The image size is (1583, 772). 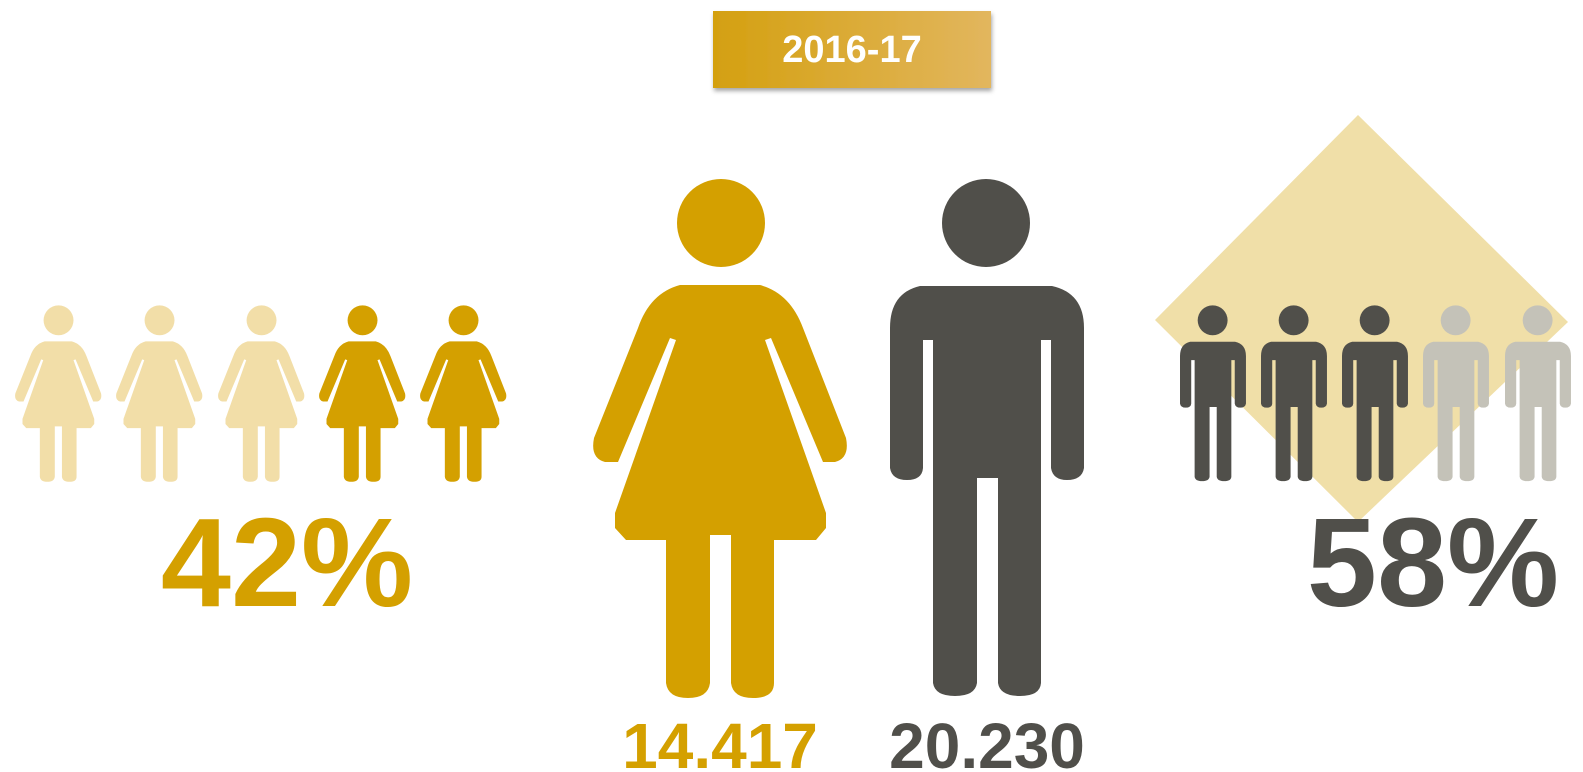 I want to click on men-count: 20.230, so click(x=987, y=741).